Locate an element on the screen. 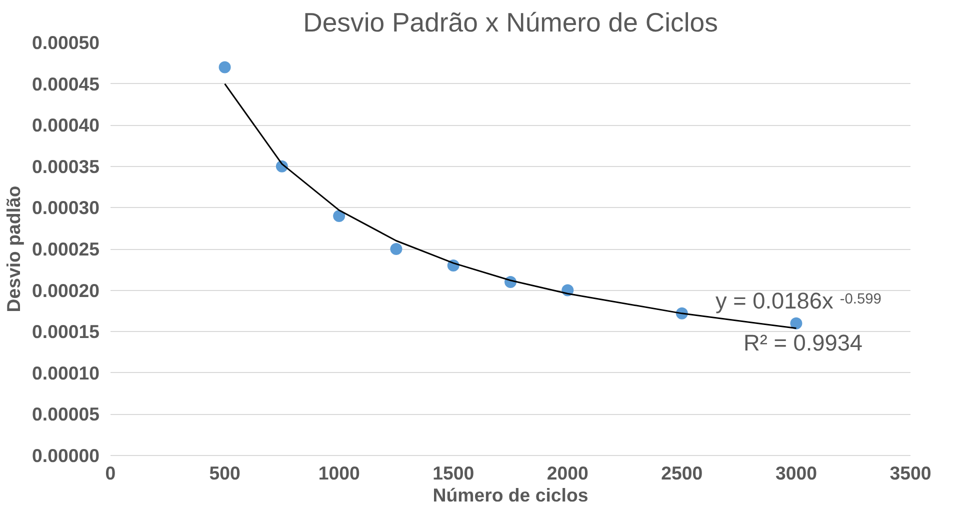 Image resolution: width=954 pixels, height=512 pixels. y-axis-title: Desvio padlão is located at coordinates (13, 249).